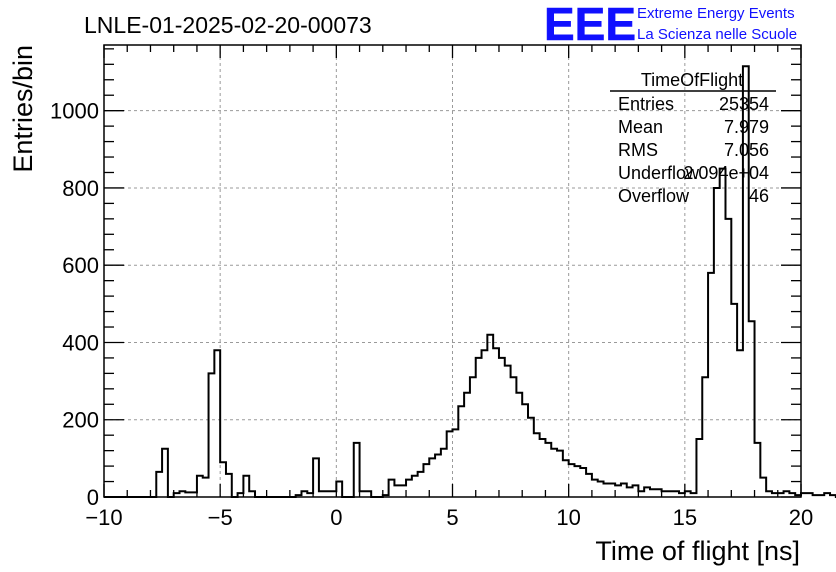 The height and width of the screenshot is (572, 836). Describe the element at coordinates (746, 150) in the screenshot. I see `stats-value: 7.056` at that location.